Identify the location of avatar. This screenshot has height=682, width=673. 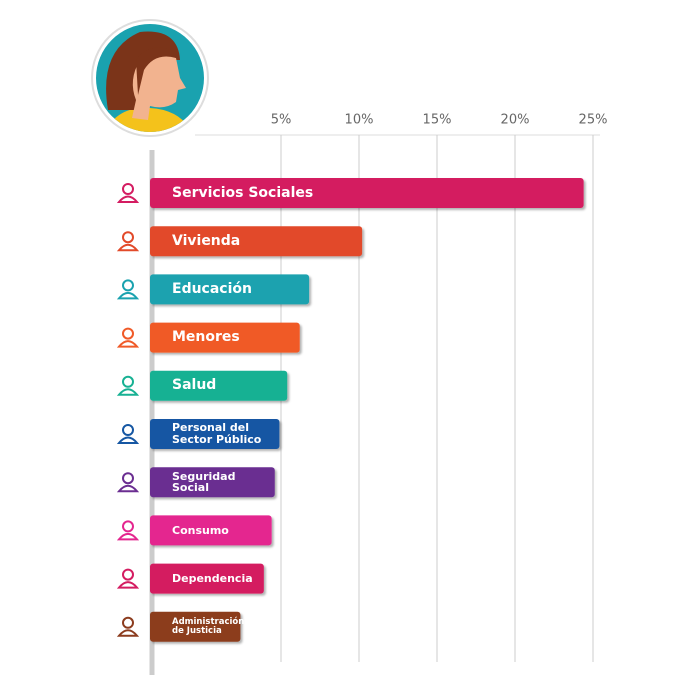
(150, 78).